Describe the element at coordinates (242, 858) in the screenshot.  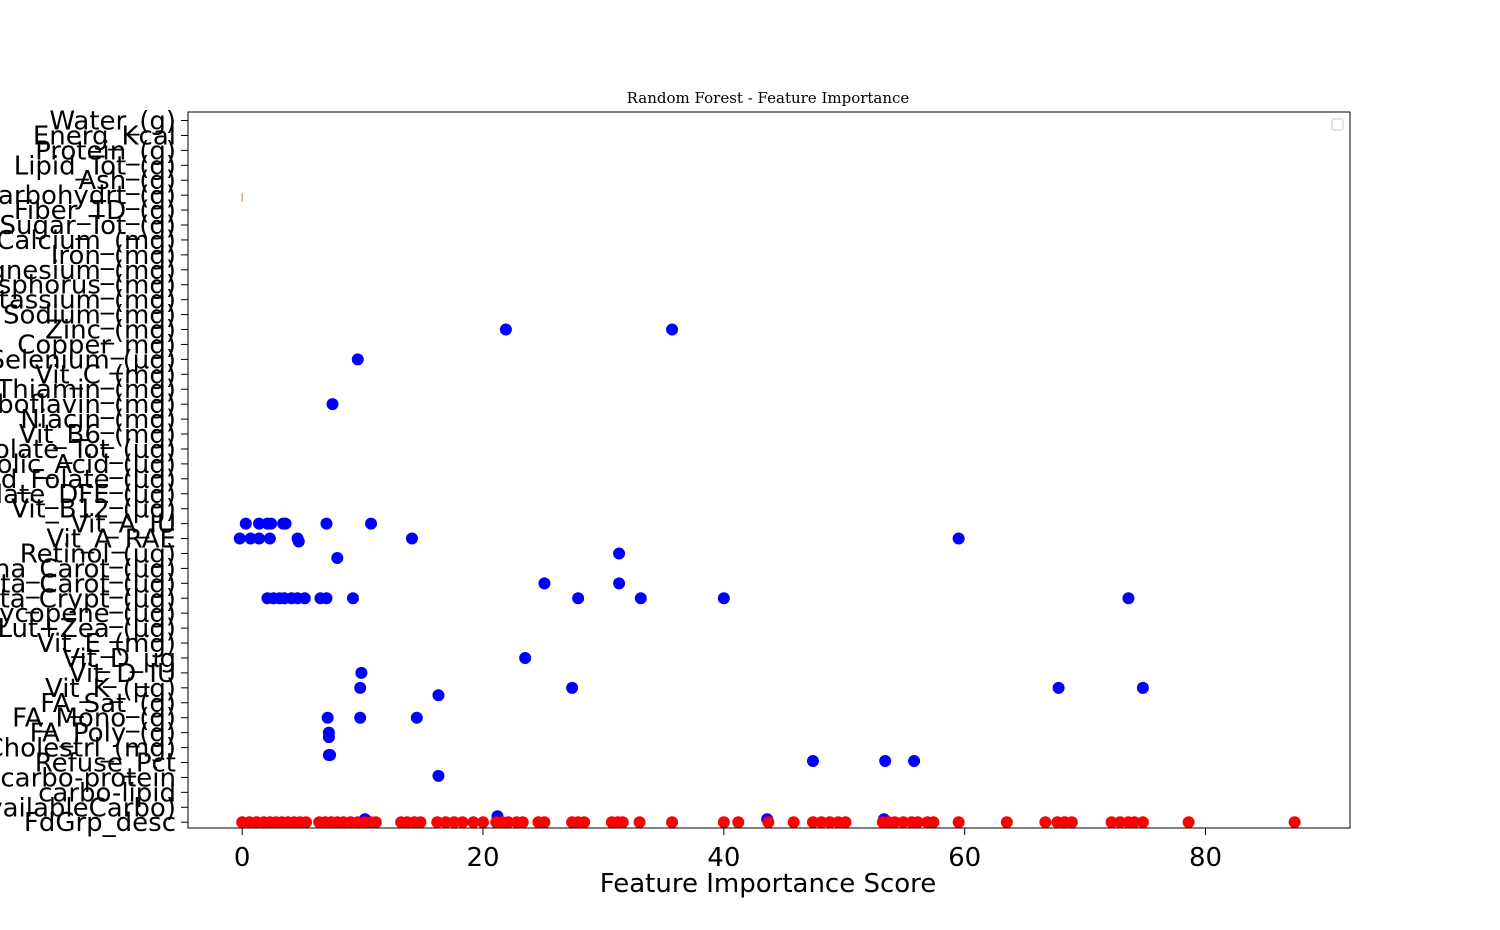
I see `x-tick-label: 0` at that location.